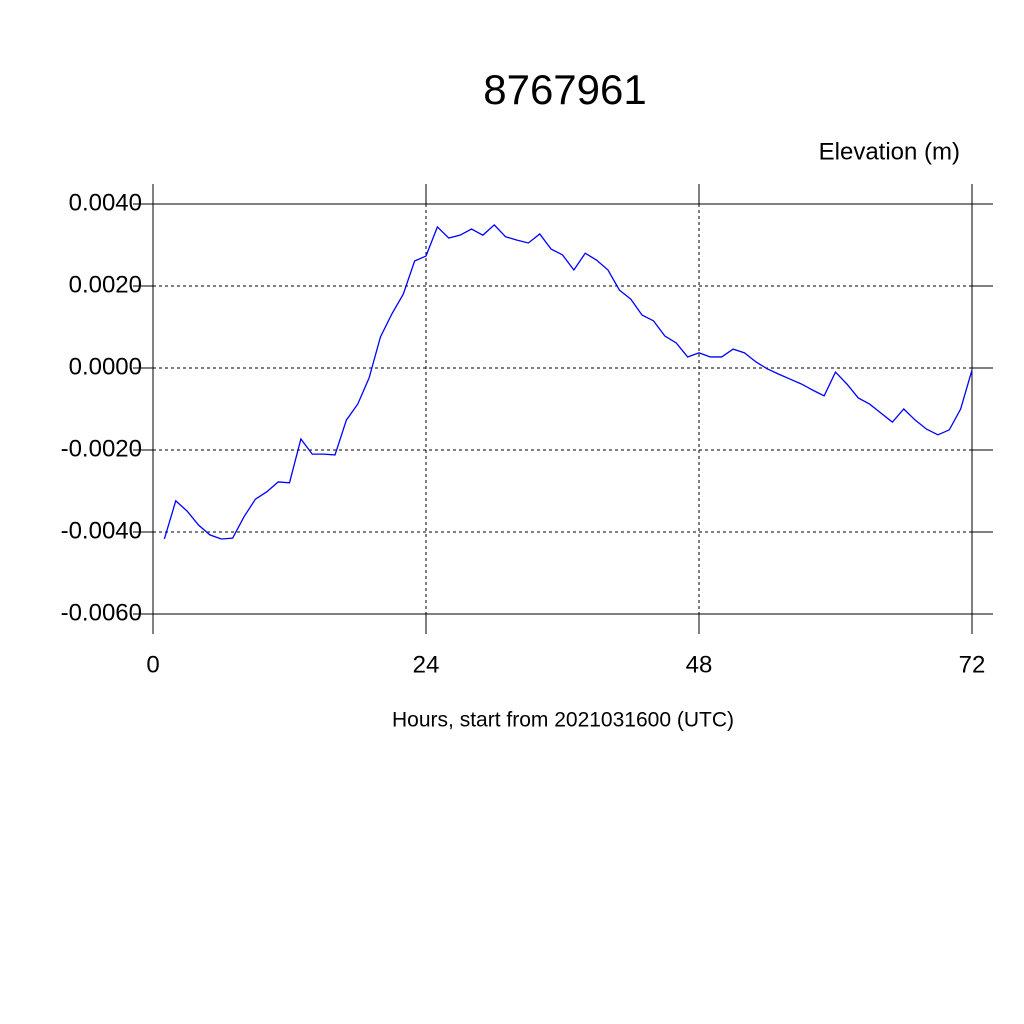 Image resolution: width=1024 pixels, height=1024 pixels. What do you see at coordinates (152, 664) in the screenshot?
I see `x-tick-label: 0` at bounding box center [152, 664].